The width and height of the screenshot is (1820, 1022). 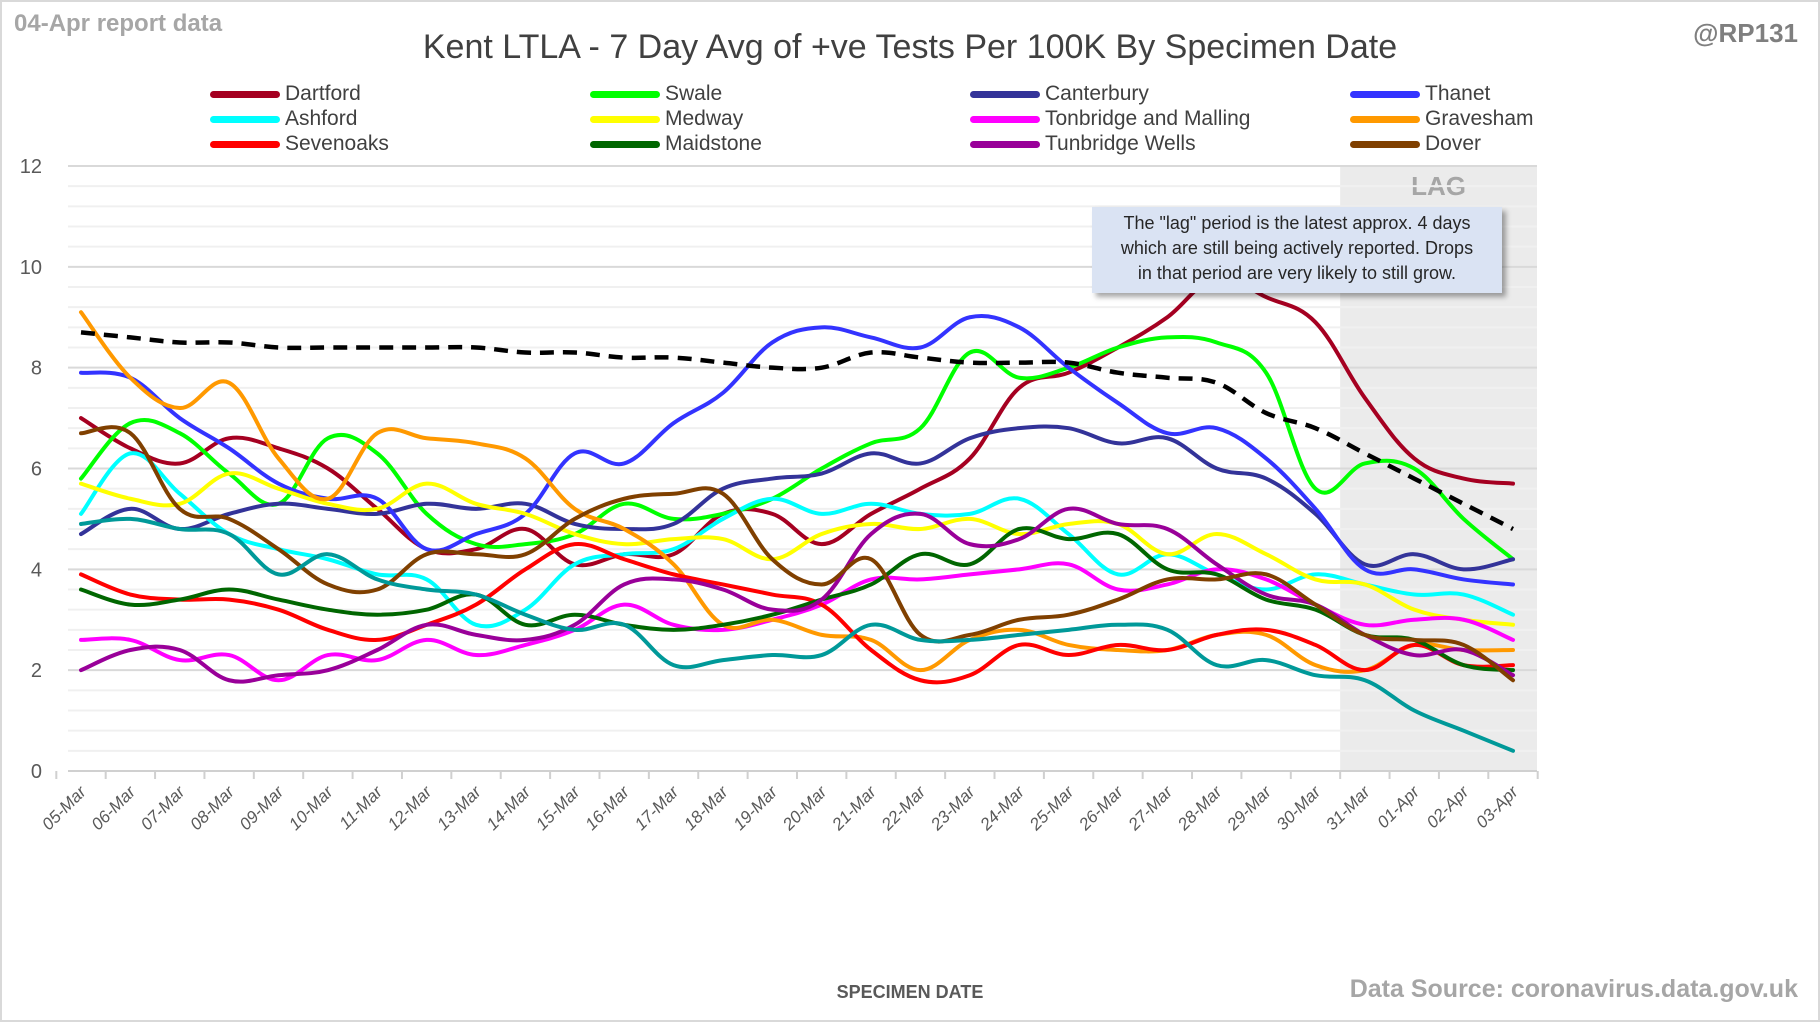 I want to click on legend-item: Medway, so click(x=666, y=119).